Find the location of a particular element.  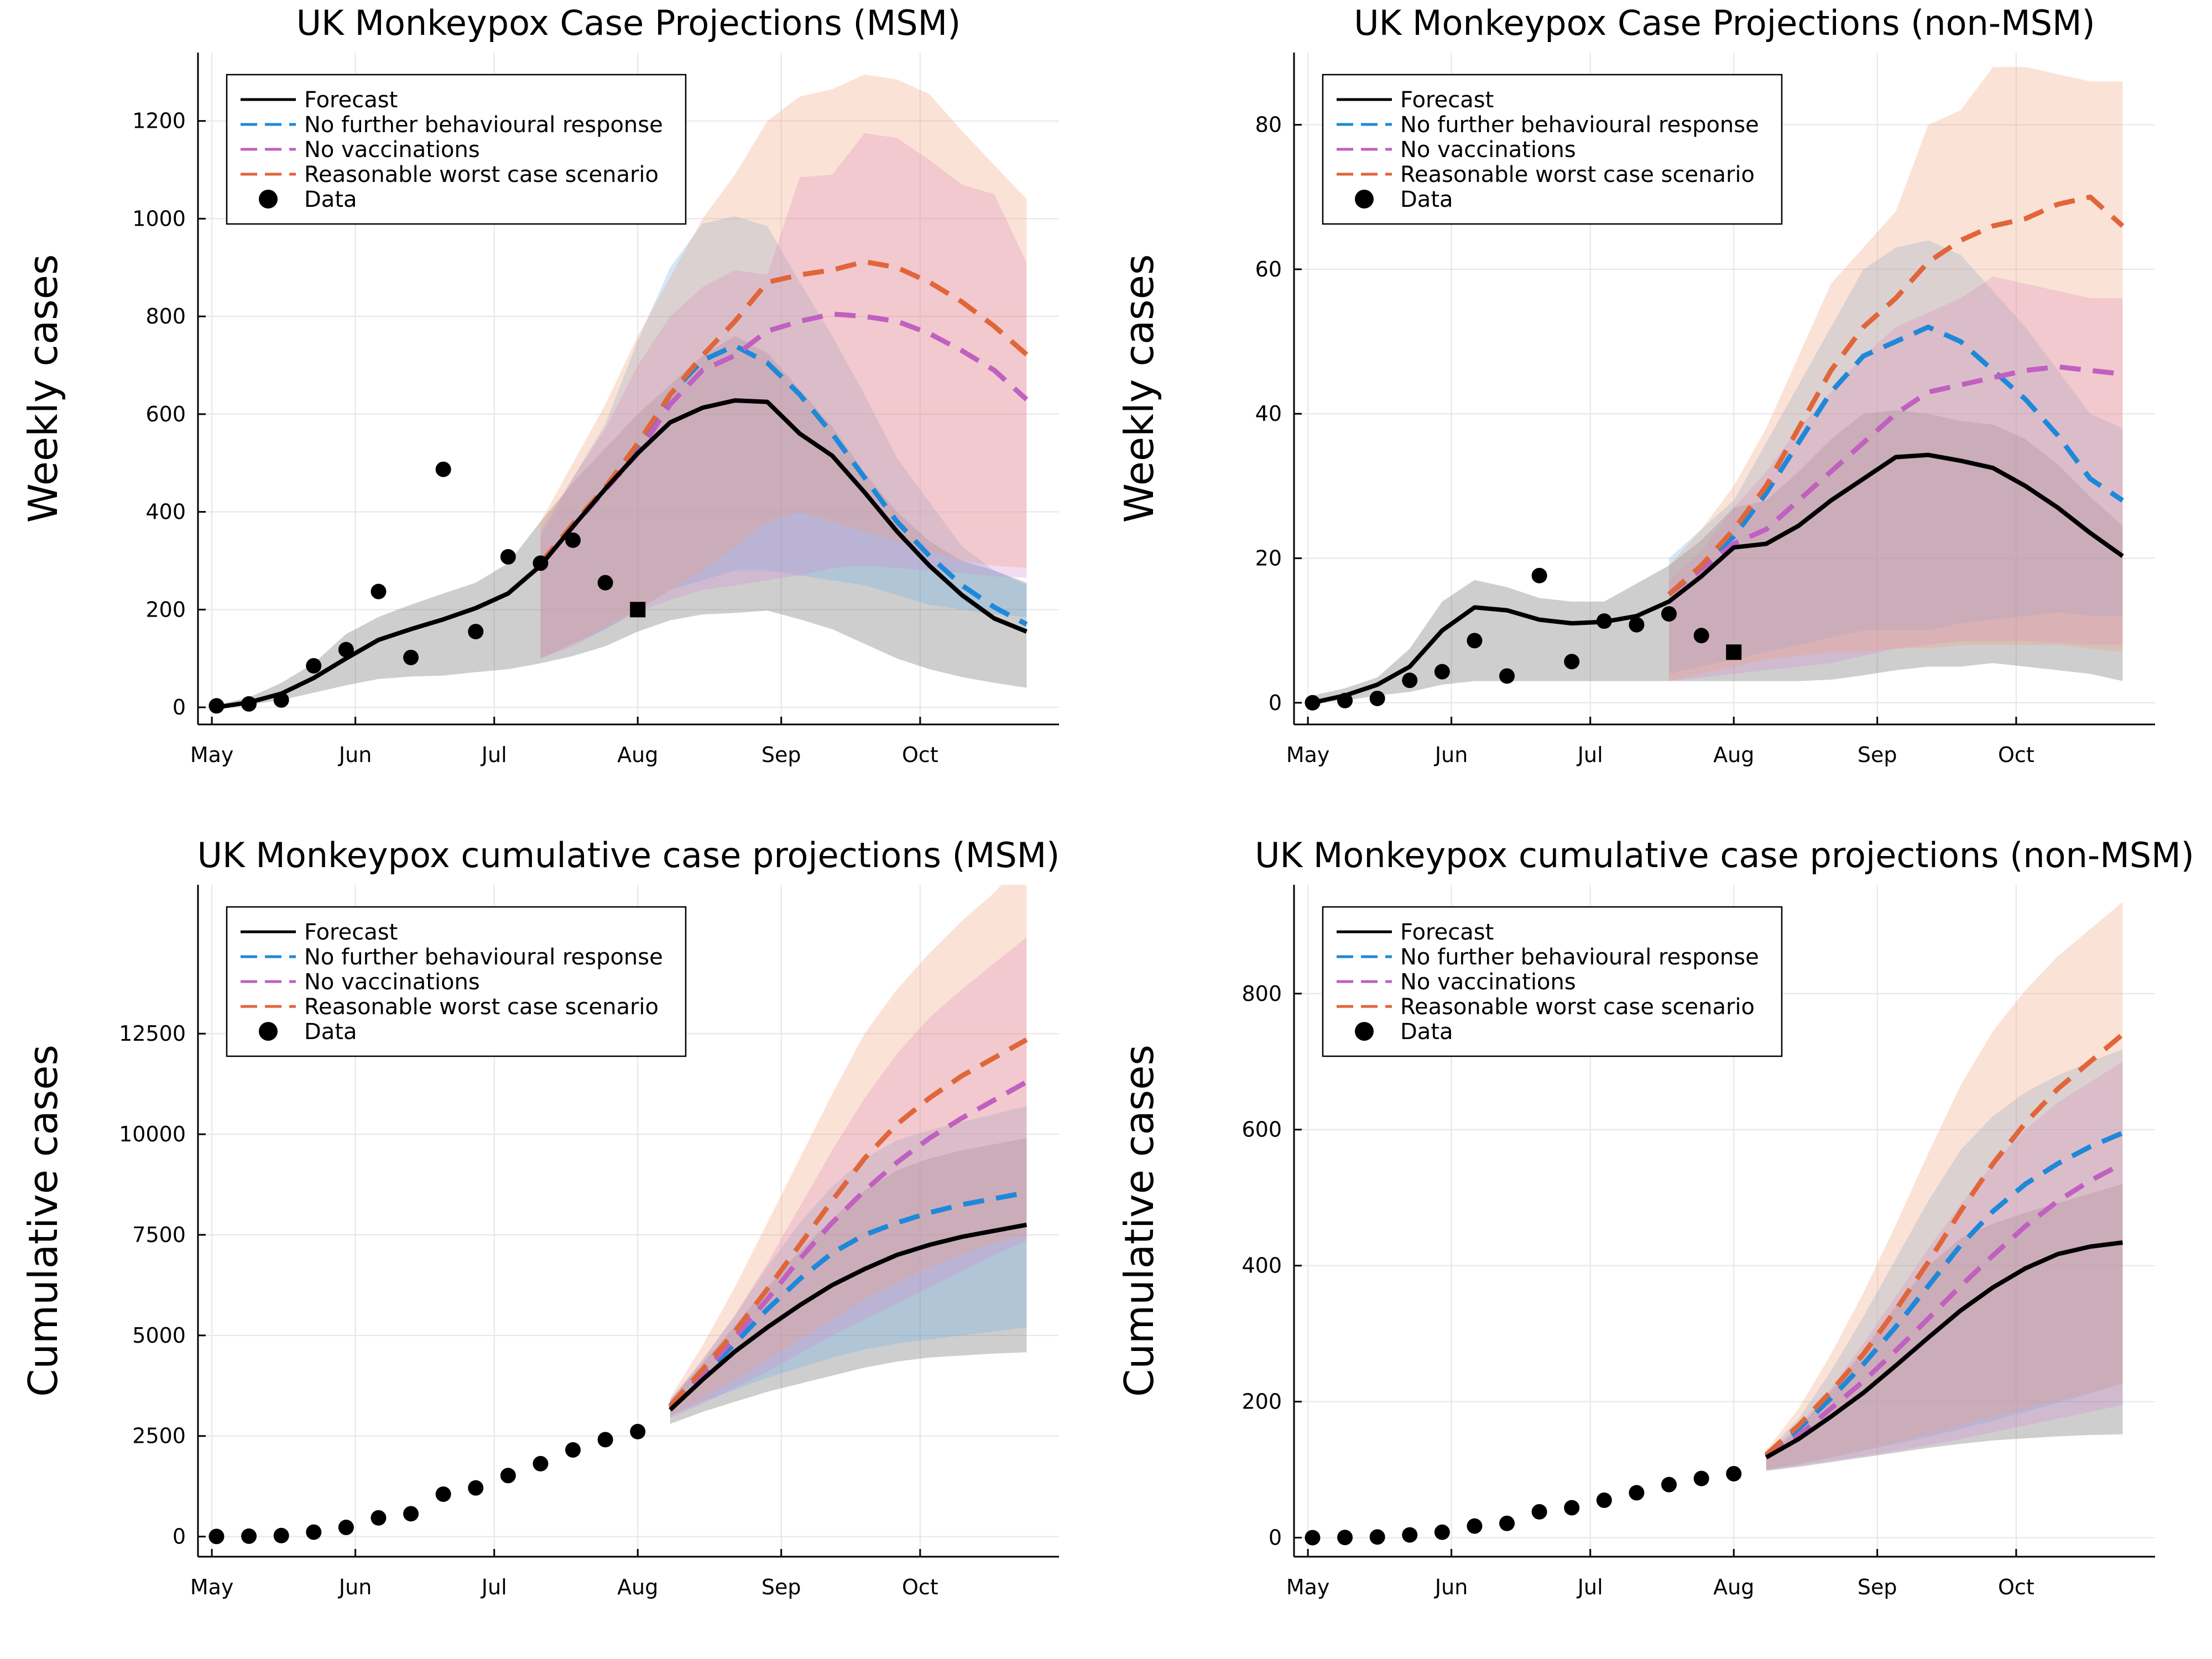

y-axis-label: Weekly cases is located at coordinates (43, 389).